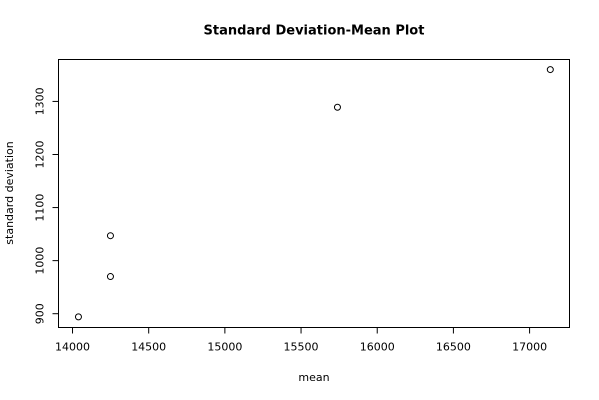 The width and height of the screenshot is (599, 400). What do you see at coordinates (313, 377) in the screenshot?
I see `x-axis-label: mean` at bounding box center [313, 377].